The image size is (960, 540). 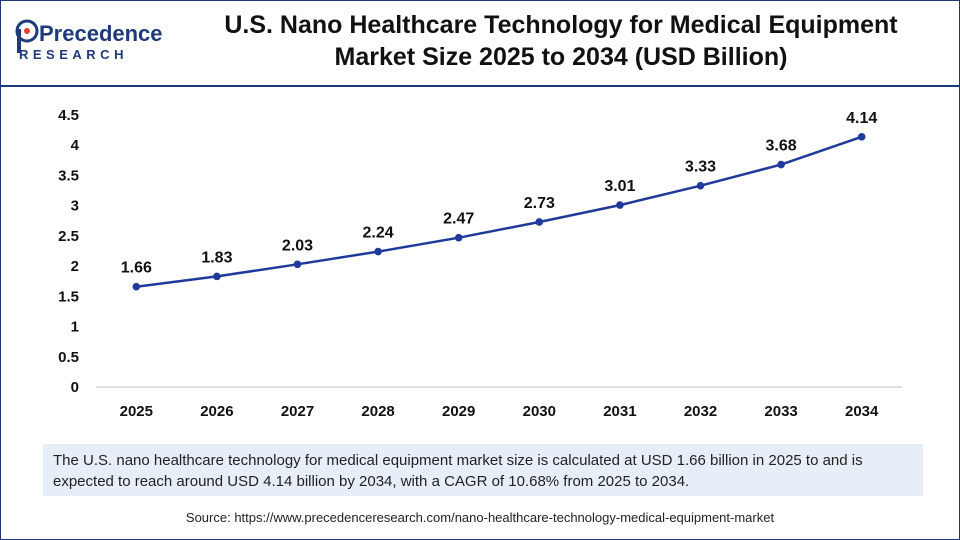 What do you see at coordinates (27, 31) in the screenshot?
I see `logo-accent-dot` at bounding box center [27, 31].